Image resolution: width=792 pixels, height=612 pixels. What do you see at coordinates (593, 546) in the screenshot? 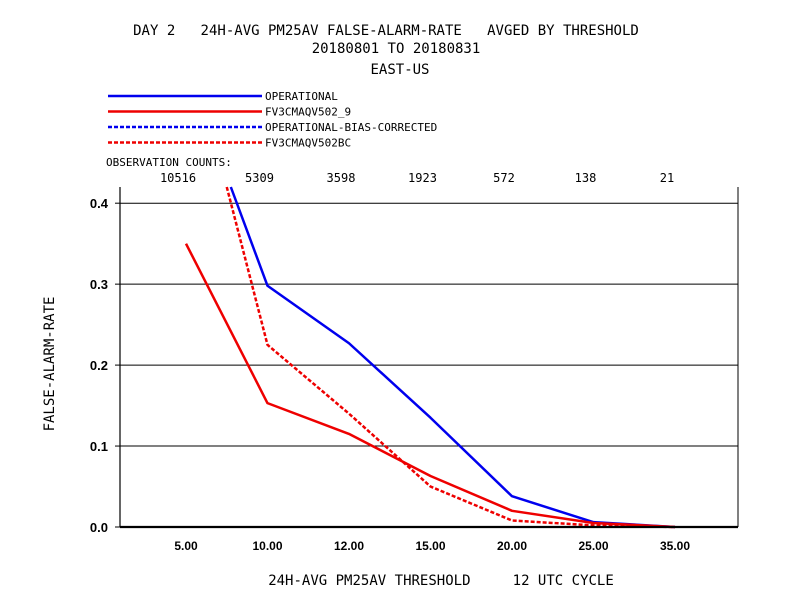
I see `x-tick-label: 25.00` at bounding box center [593, 546].